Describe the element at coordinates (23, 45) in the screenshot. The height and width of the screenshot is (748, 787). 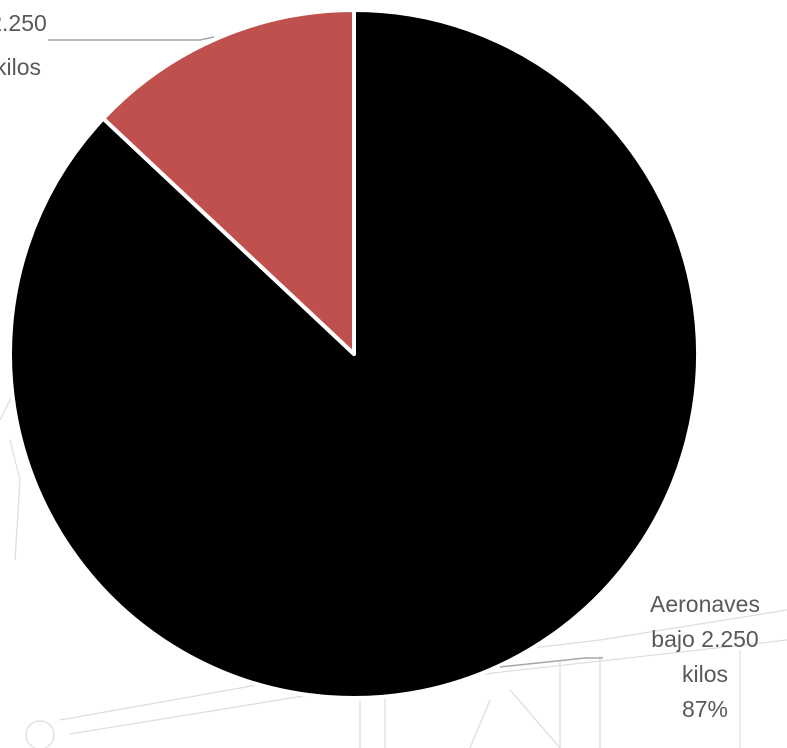
I see `slice-label-1: 2.250 kilos` at that location.